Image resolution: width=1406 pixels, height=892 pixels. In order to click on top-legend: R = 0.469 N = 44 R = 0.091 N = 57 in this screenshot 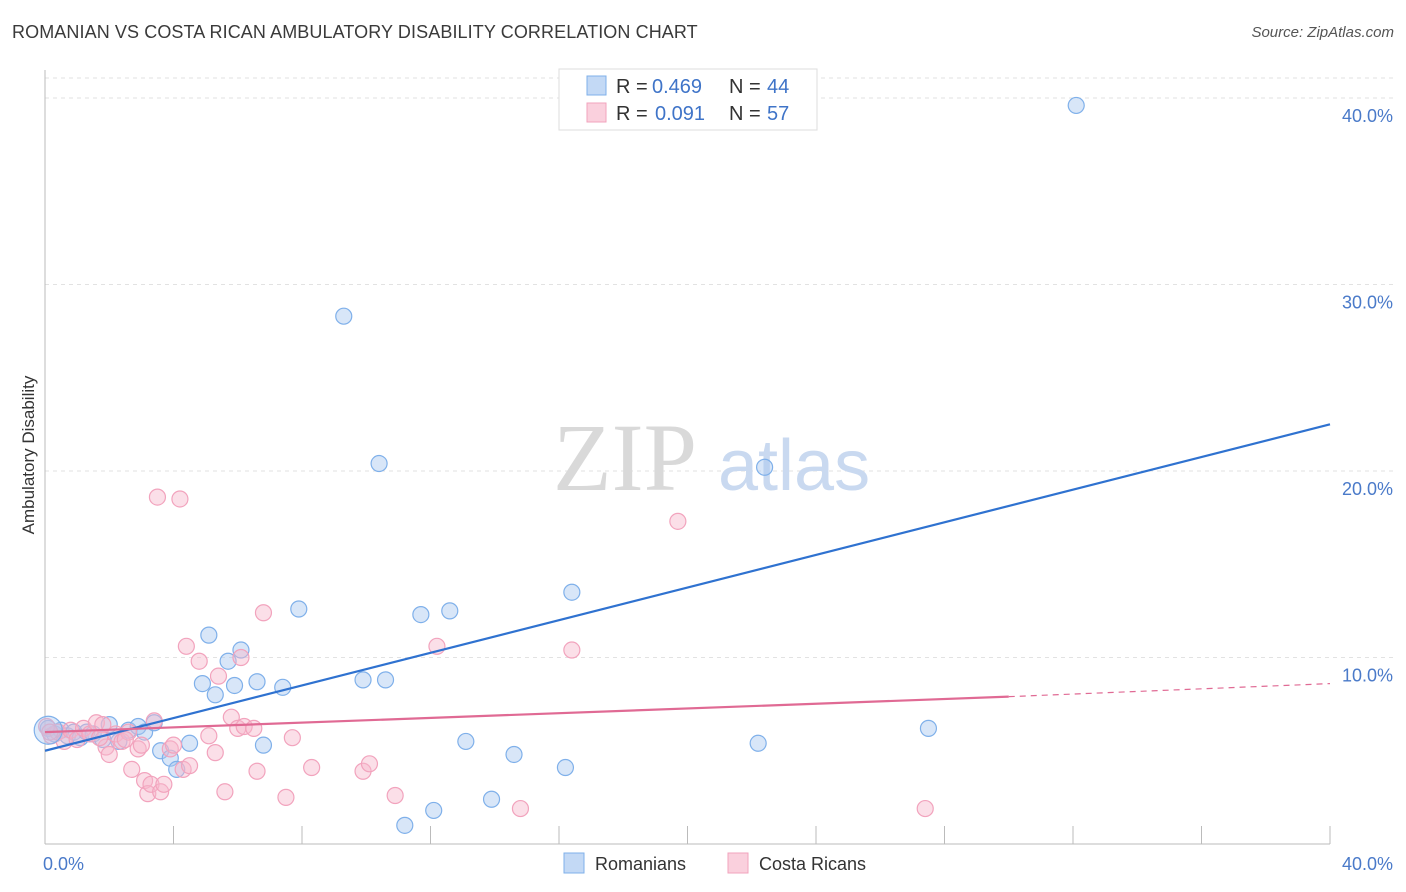, I will do `click(688, 99)`.